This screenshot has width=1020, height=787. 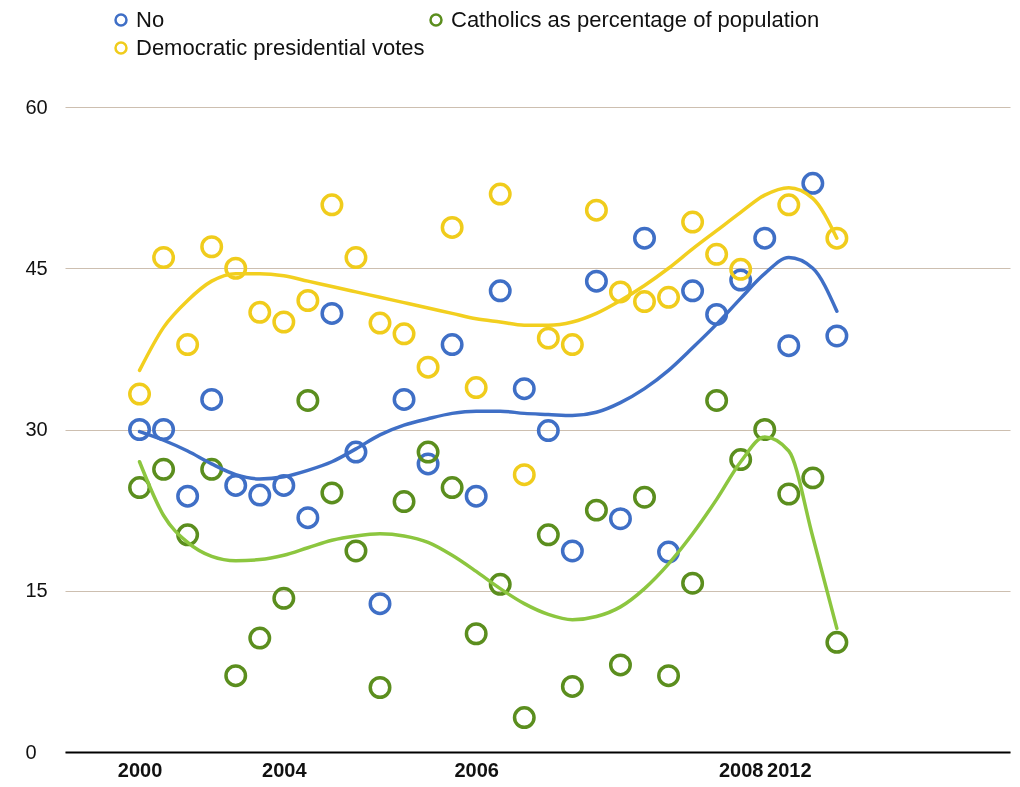 I want to click on y-tick-label: 30, so click(x=36, y=429).